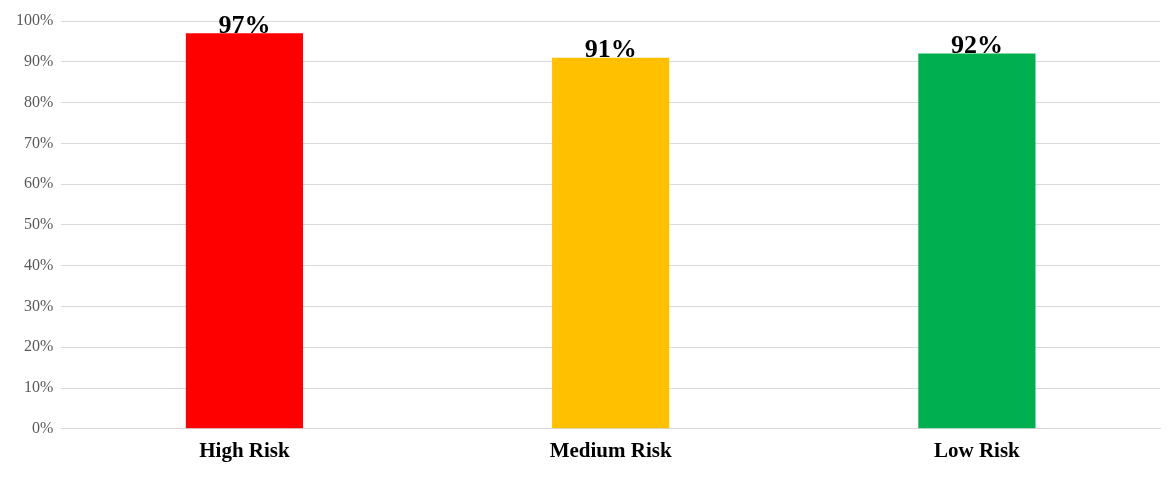 The height and width of the screenshot is (478, 1168). I want to click on y-tick-label: 100%, so click(35, 20).